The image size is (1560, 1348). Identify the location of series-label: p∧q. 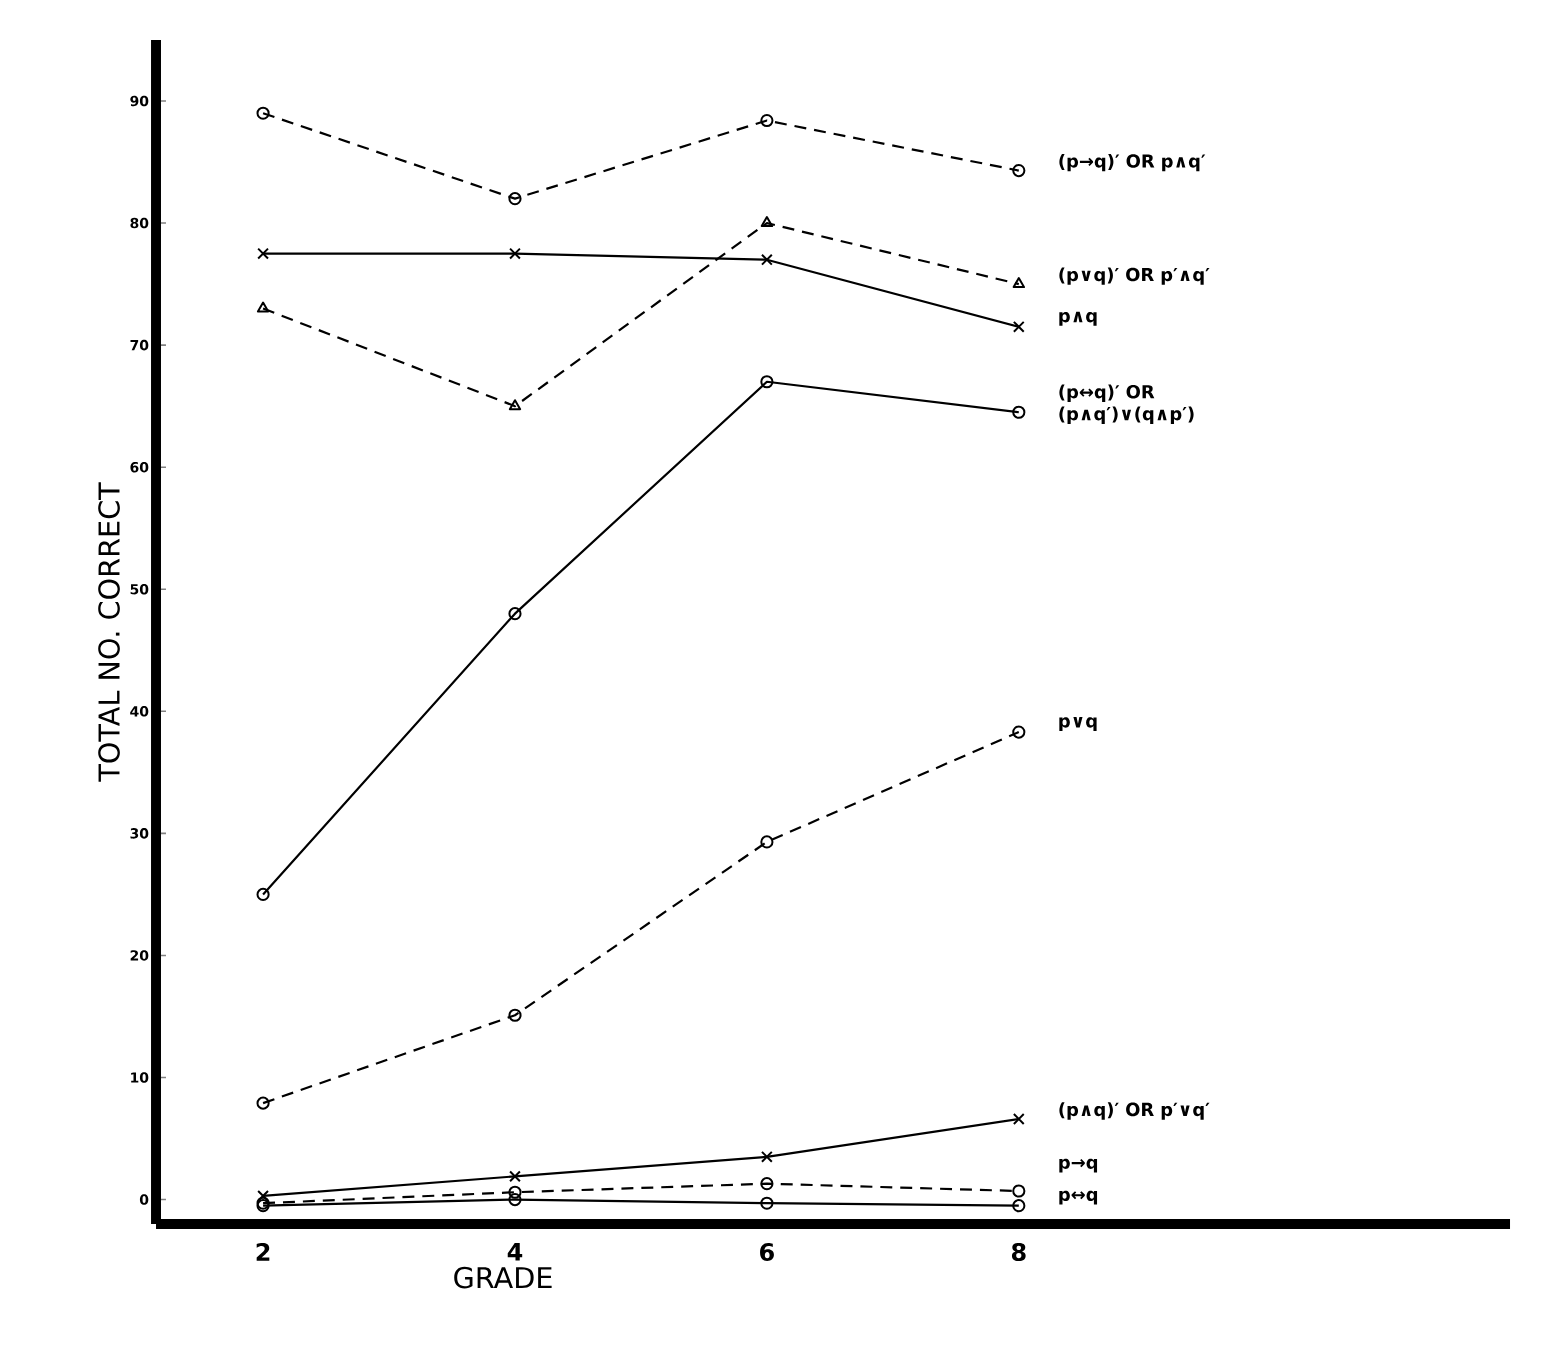
(1078, 318).